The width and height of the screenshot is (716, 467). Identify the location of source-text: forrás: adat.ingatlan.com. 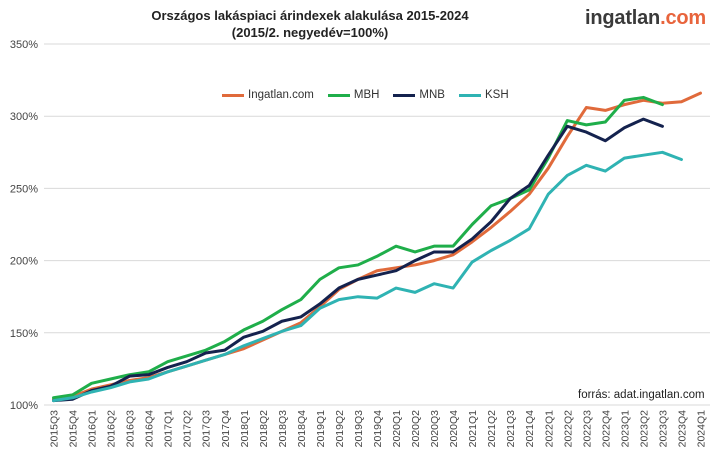
(641, 395).